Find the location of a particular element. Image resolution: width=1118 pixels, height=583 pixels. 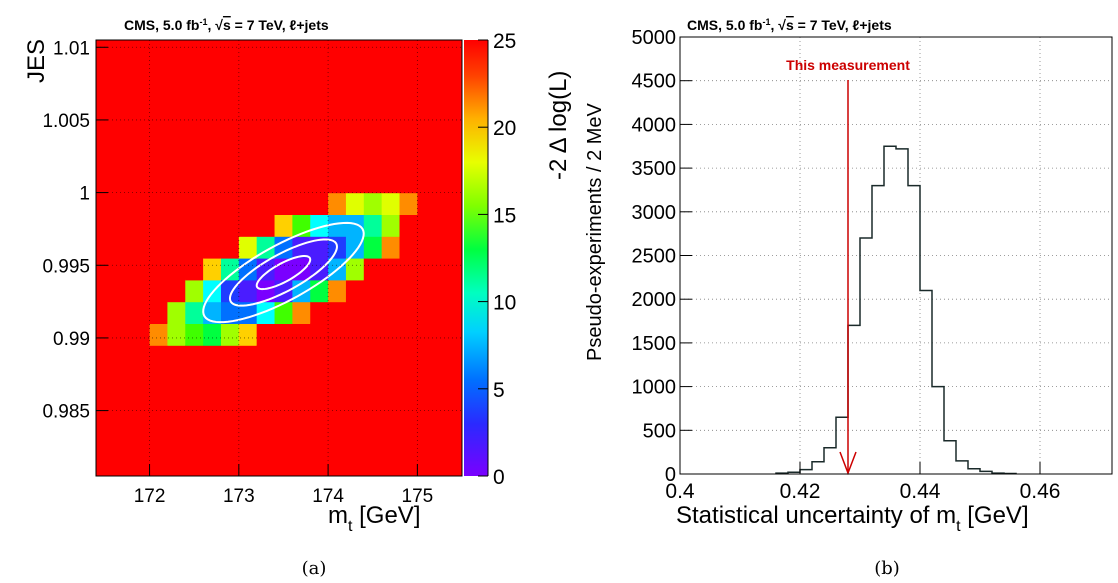

y-tick-label: 1.005 is located at coordinates (66, 121).